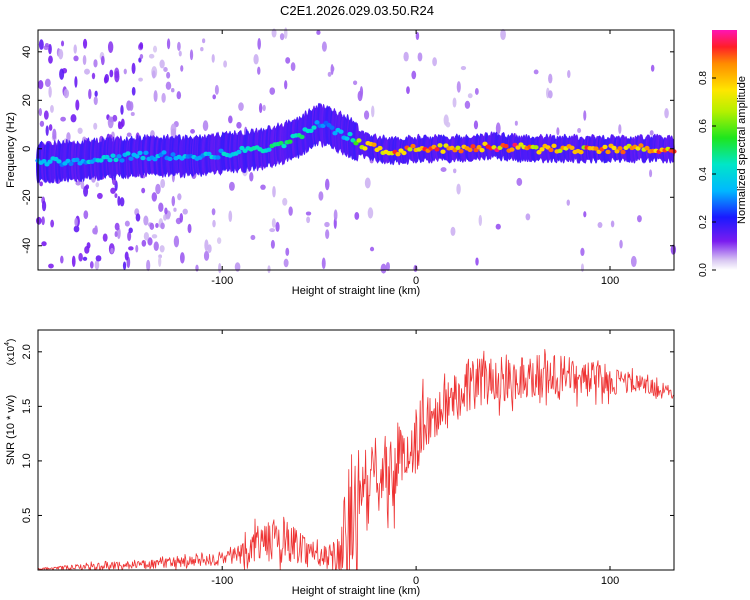  I want to click on spectrogram-ytick-label: -40, so click(27, 246).